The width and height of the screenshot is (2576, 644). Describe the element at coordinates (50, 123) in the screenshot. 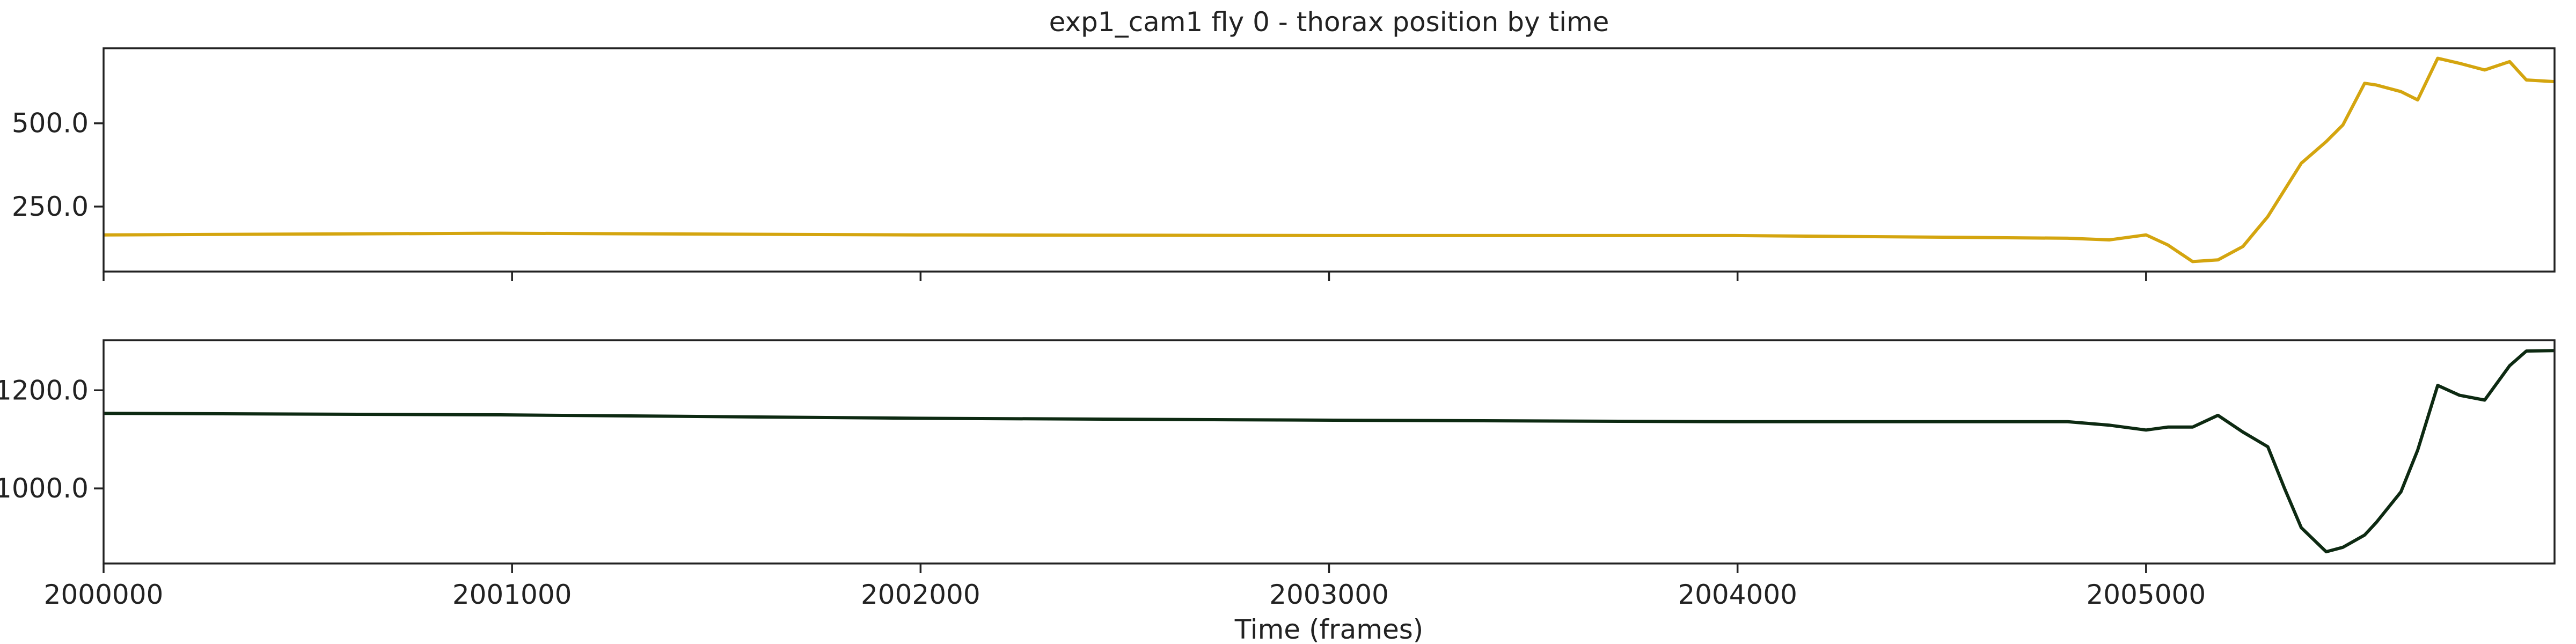

I see `y-tick-label: 500.0` at that location.